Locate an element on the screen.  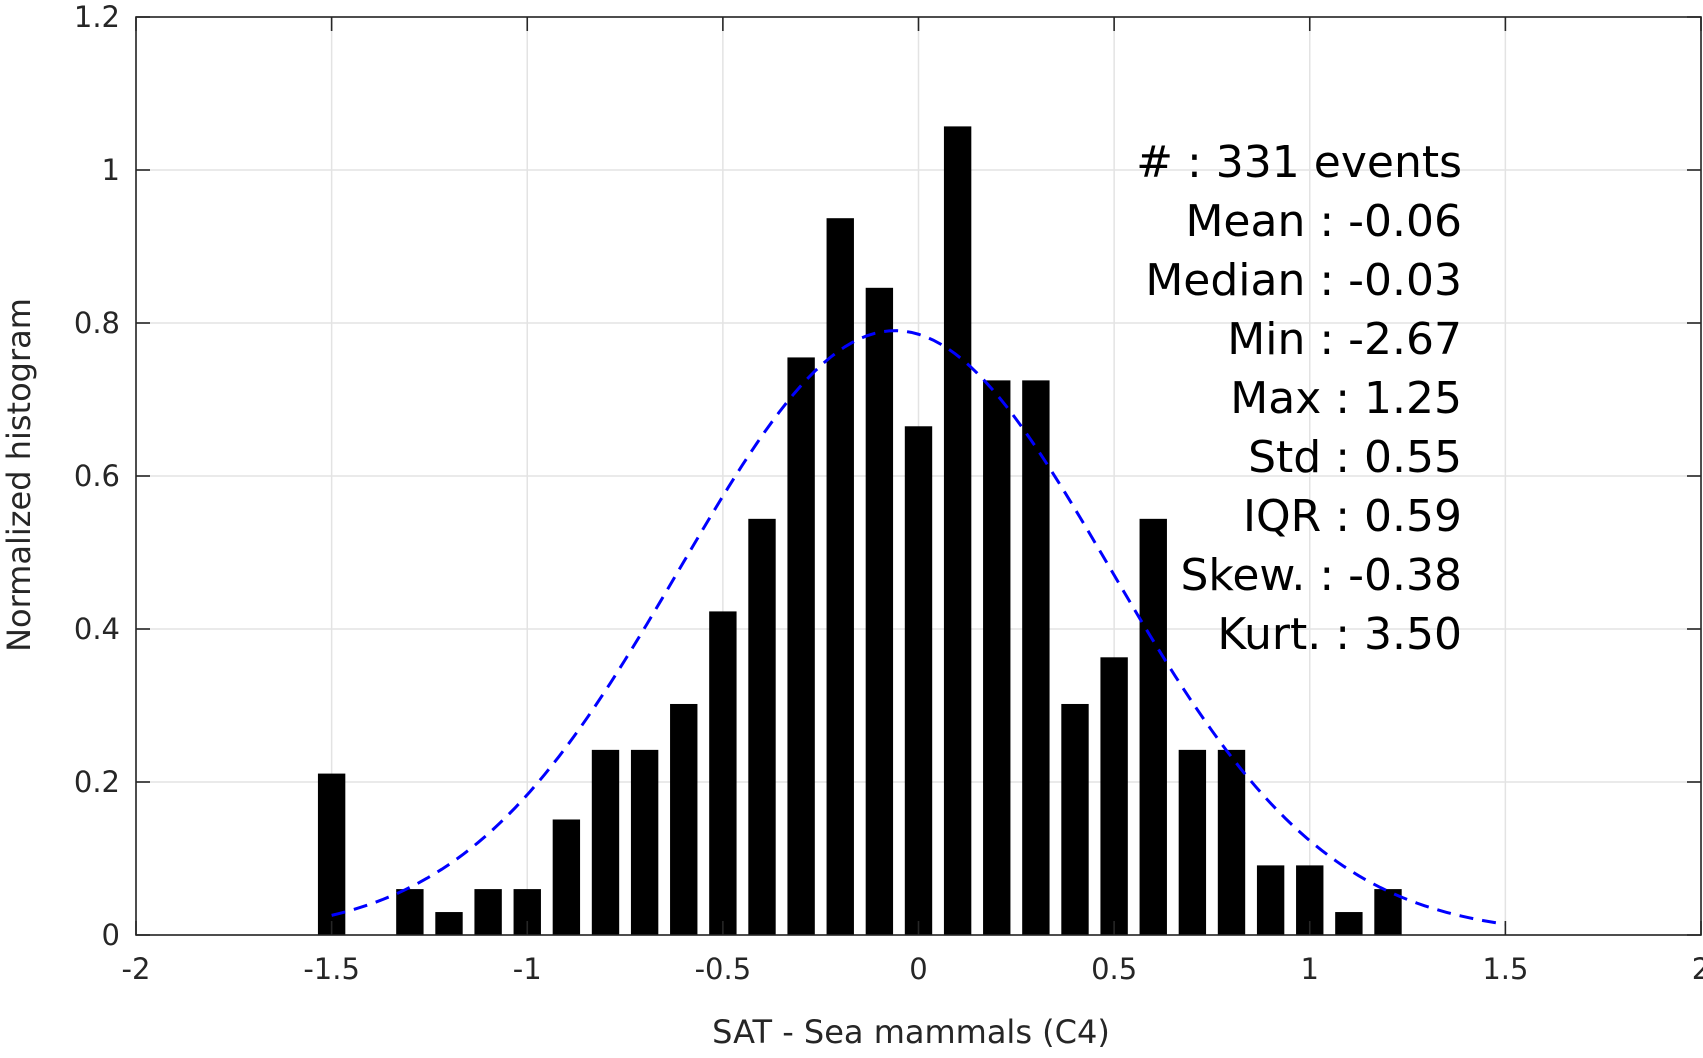
y-tick-label: 0.2 is located at coordinates (97, 782).